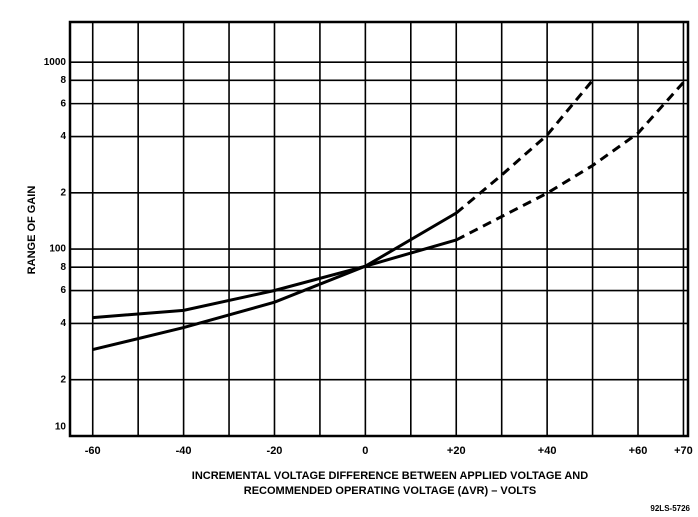 Image resolution: width=698 pixels, height=517 pixels. What do you see at coordinates (456, 451) in the screenshot?
I see `x-tick-label: +20` at bounding box center [456, 451].